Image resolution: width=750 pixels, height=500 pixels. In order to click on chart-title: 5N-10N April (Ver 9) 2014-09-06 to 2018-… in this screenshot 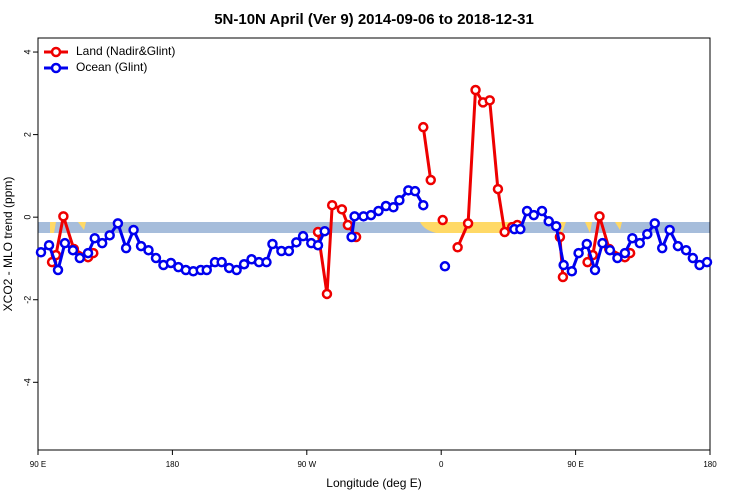, I will do `click(374, 19)`.